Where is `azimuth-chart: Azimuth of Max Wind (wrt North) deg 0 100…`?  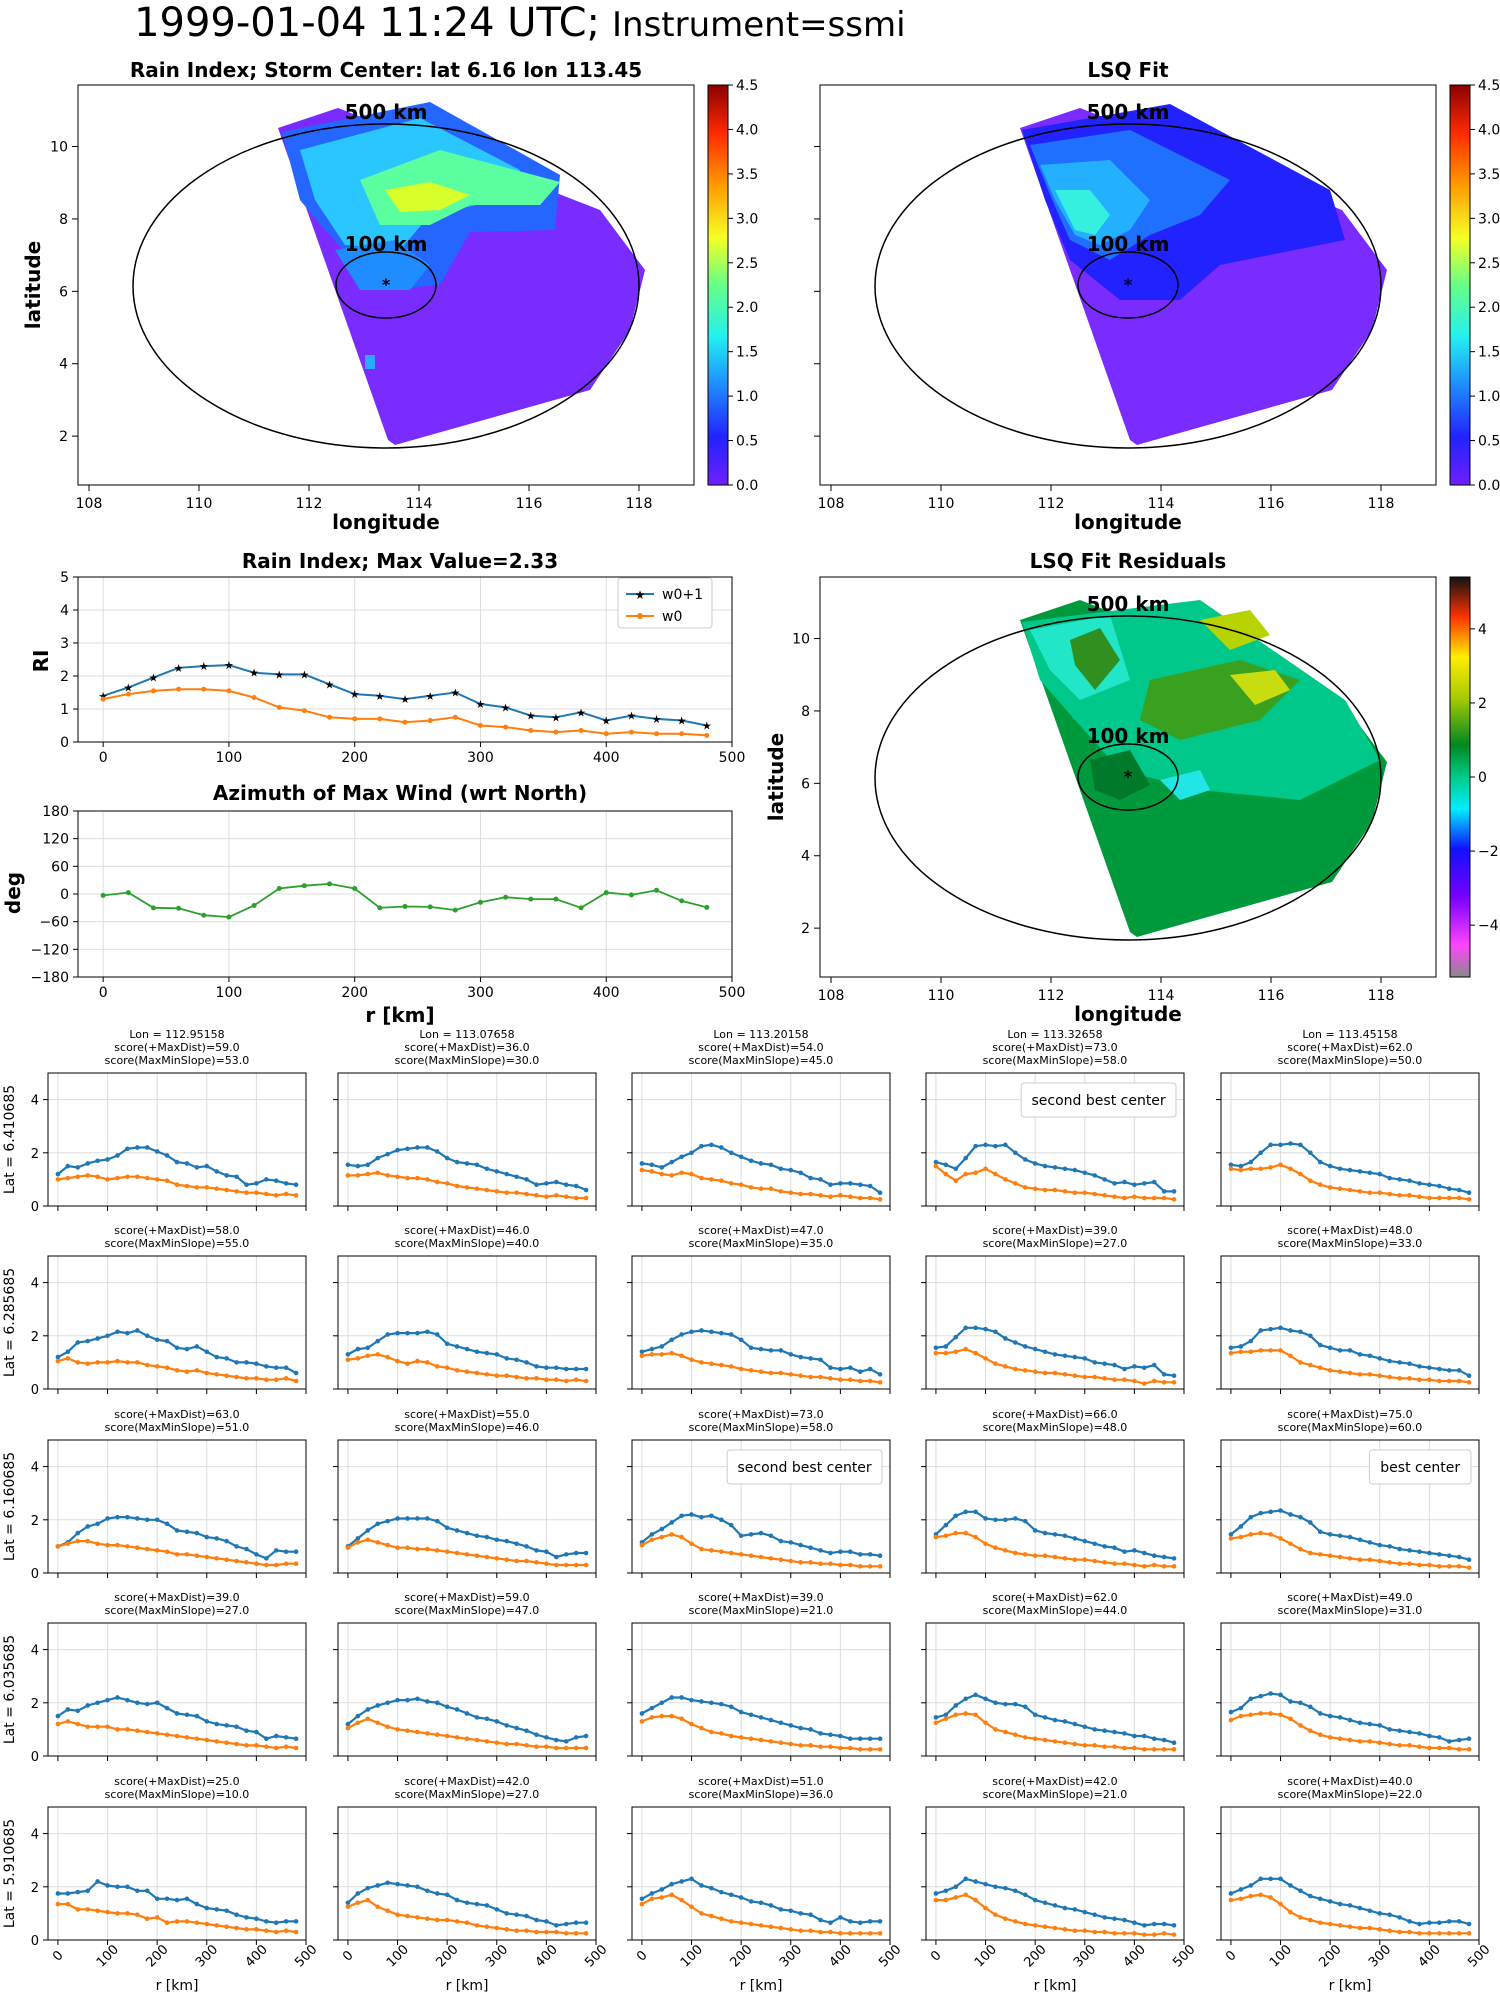 azimuth-chart: Azimuth of Max Wind (wrt North) deg 0 100… is located at coordinates (373, 904).